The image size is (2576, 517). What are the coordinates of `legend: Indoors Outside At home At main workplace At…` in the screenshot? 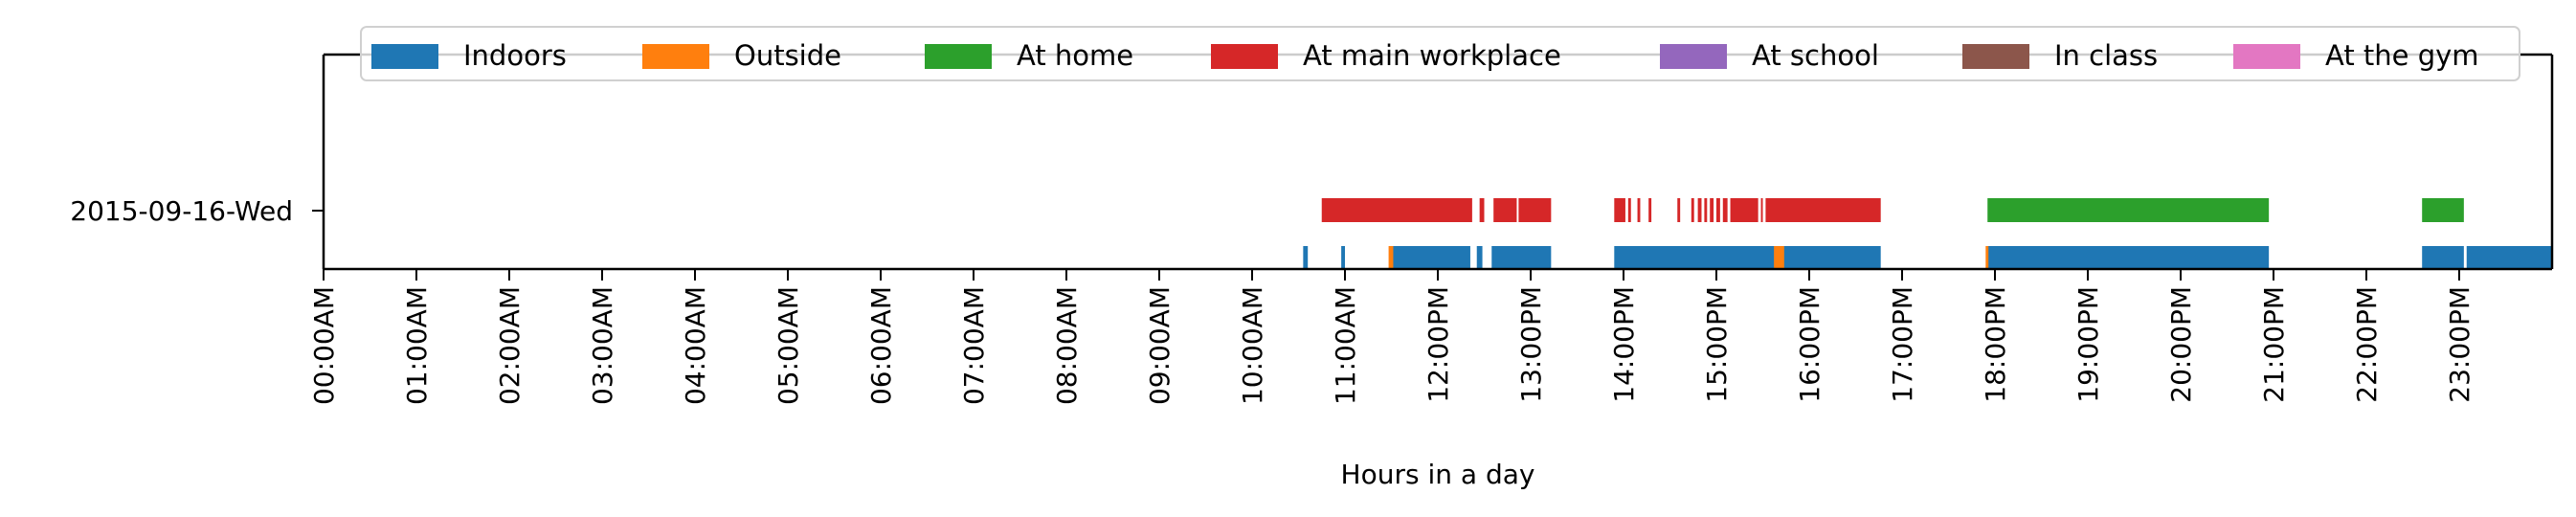 It's located at (1440, 53).